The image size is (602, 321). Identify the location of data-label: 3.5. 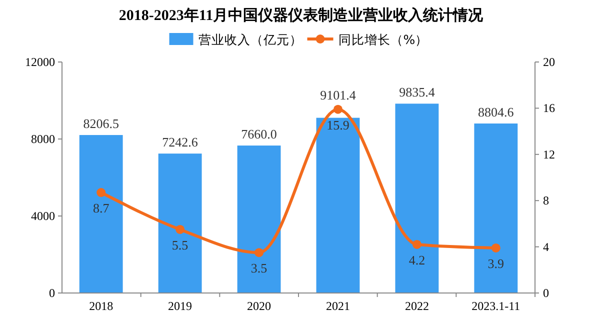
(259, 268).